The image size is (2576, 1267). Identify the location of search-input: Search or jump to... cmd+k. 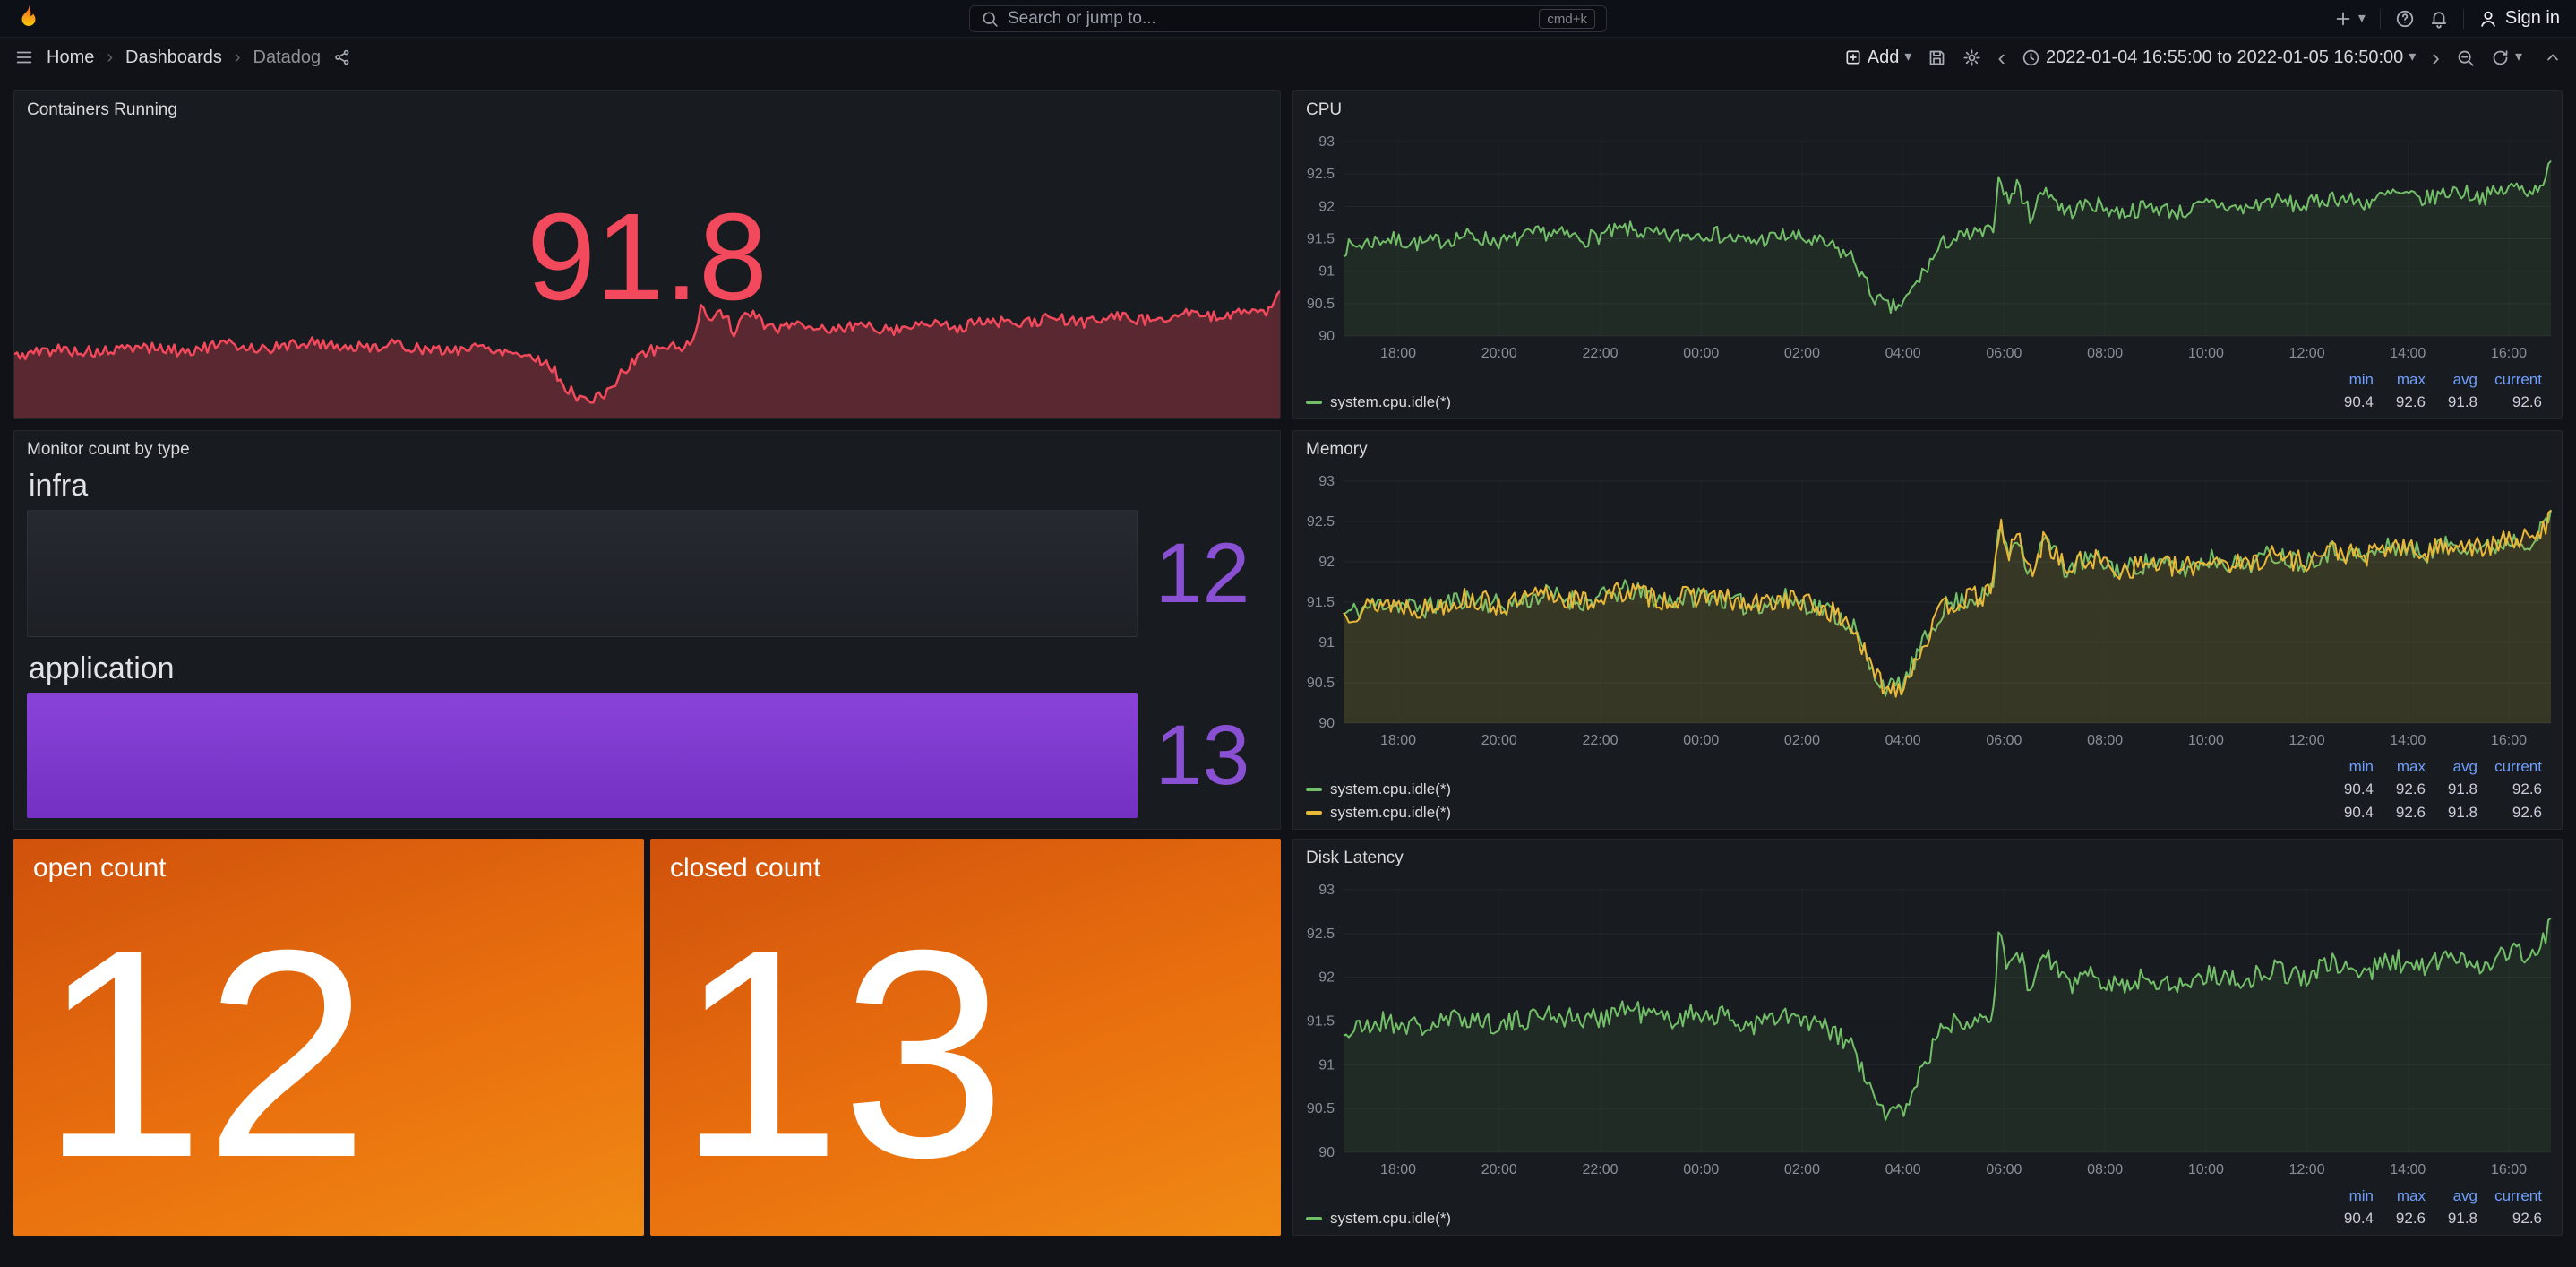
(1288, 18).